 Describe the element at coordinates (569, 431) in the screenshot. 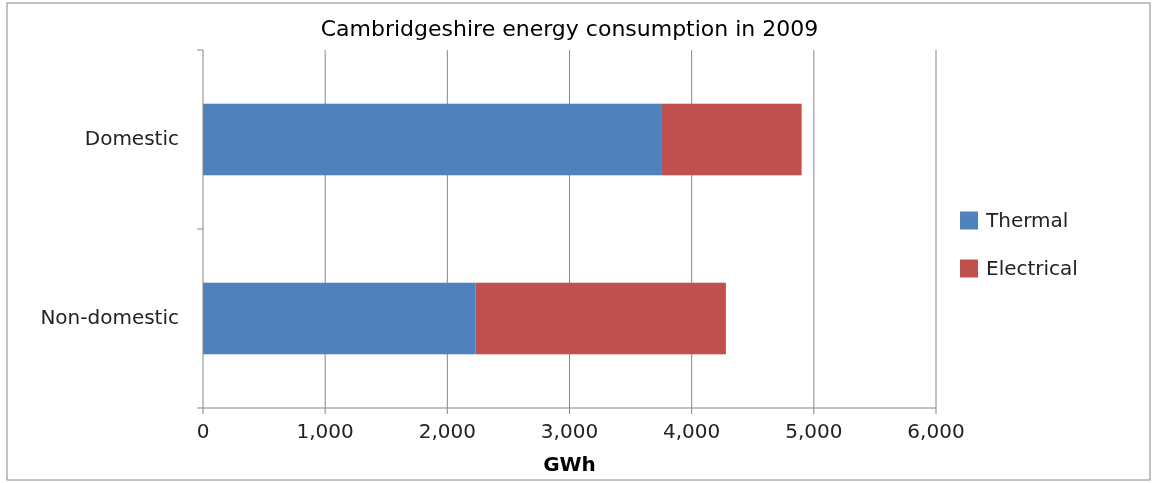

I see `x-tick-label: 3,000` at that location.